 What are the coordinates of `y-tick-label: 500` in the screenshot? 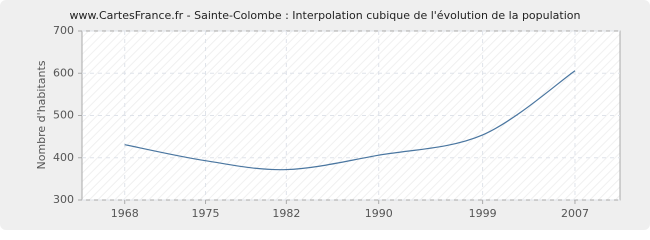 It's located at (63, 115).